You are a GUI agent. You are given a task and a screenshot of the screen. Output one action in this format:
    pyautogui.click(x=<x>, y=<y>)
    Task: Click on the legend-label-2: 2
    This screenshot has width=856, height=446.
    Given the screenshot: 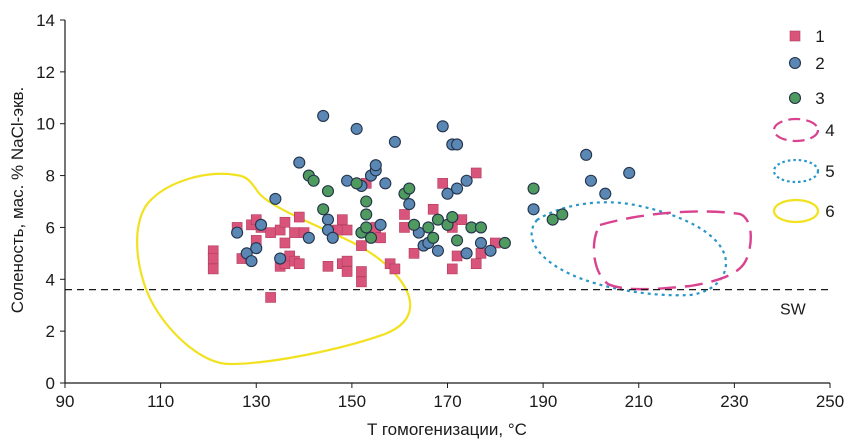 What is the action you would take?
    pyautogui.click(x=819, y=63)
    